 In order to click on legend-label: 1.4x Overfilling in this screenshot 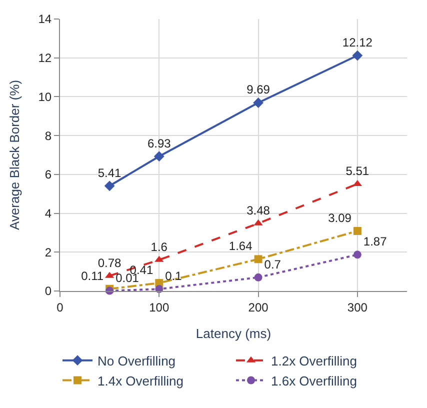, I will do `click(141, 380)`.